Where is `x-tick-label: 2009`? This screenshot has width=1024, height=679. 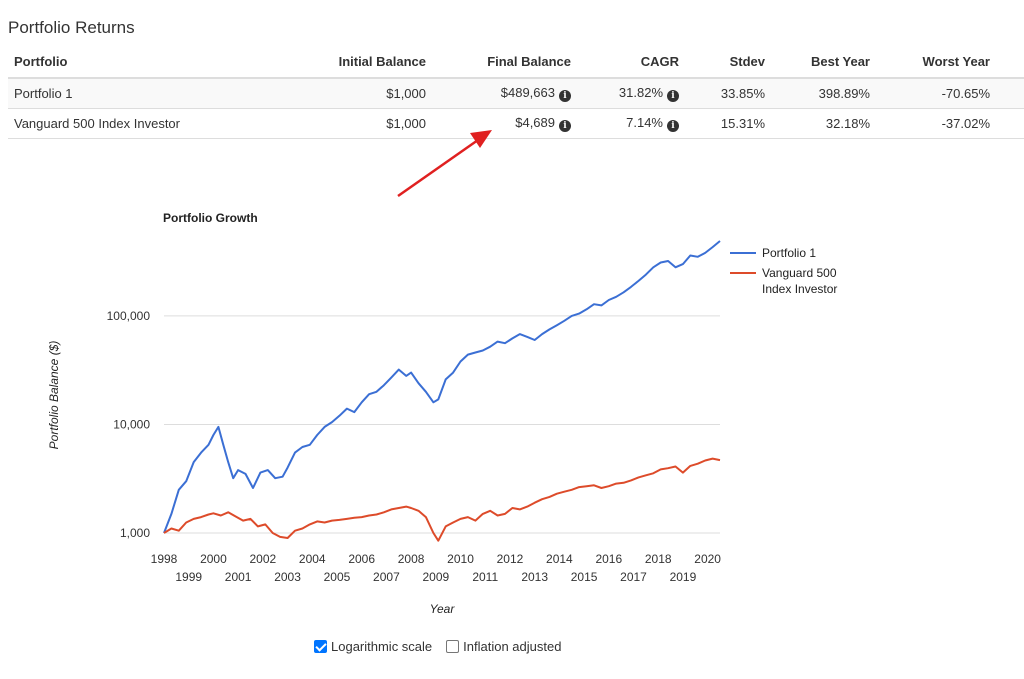 x-tick-label: 2009 is located at coordinates (435, 577).